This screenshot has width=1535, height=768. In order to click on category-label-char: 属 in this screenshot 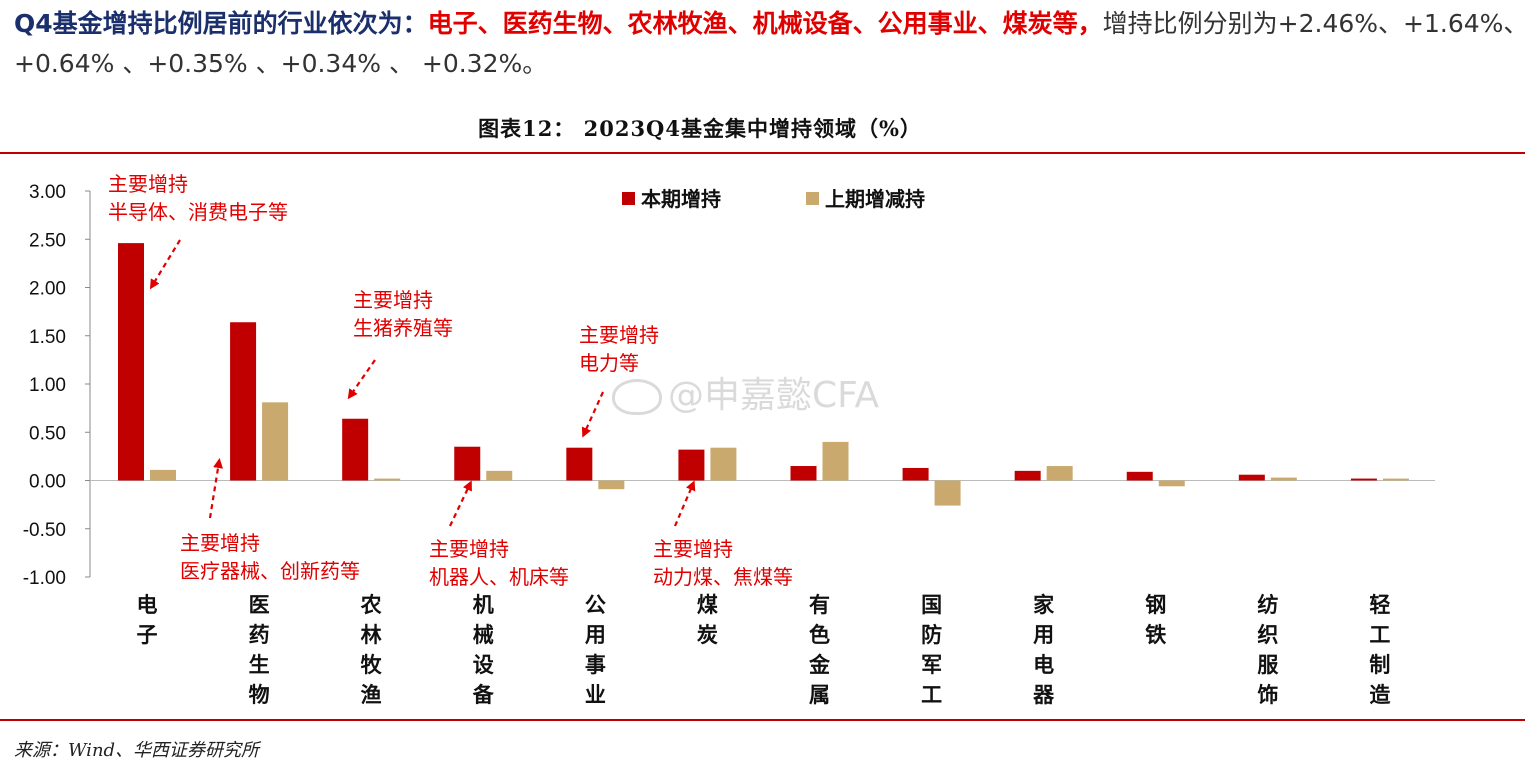, I will do `click(819, 694)`.